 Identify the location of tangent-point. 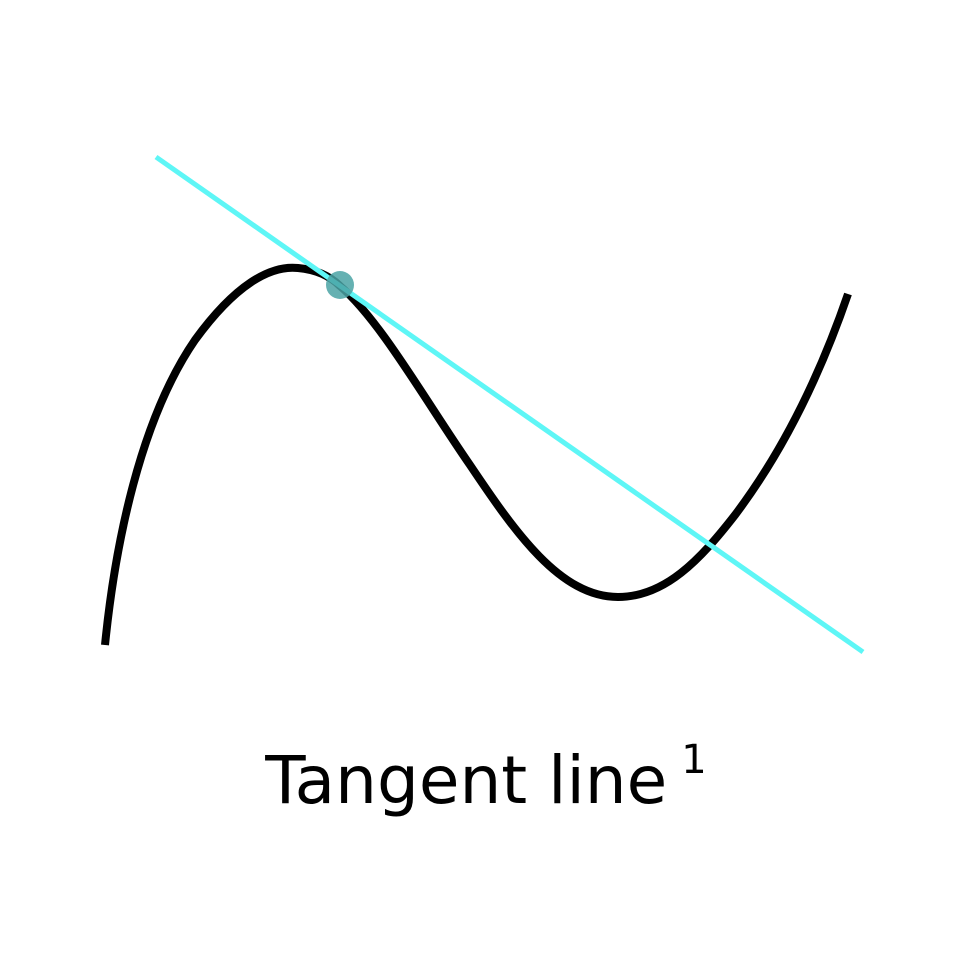
(340, 285).